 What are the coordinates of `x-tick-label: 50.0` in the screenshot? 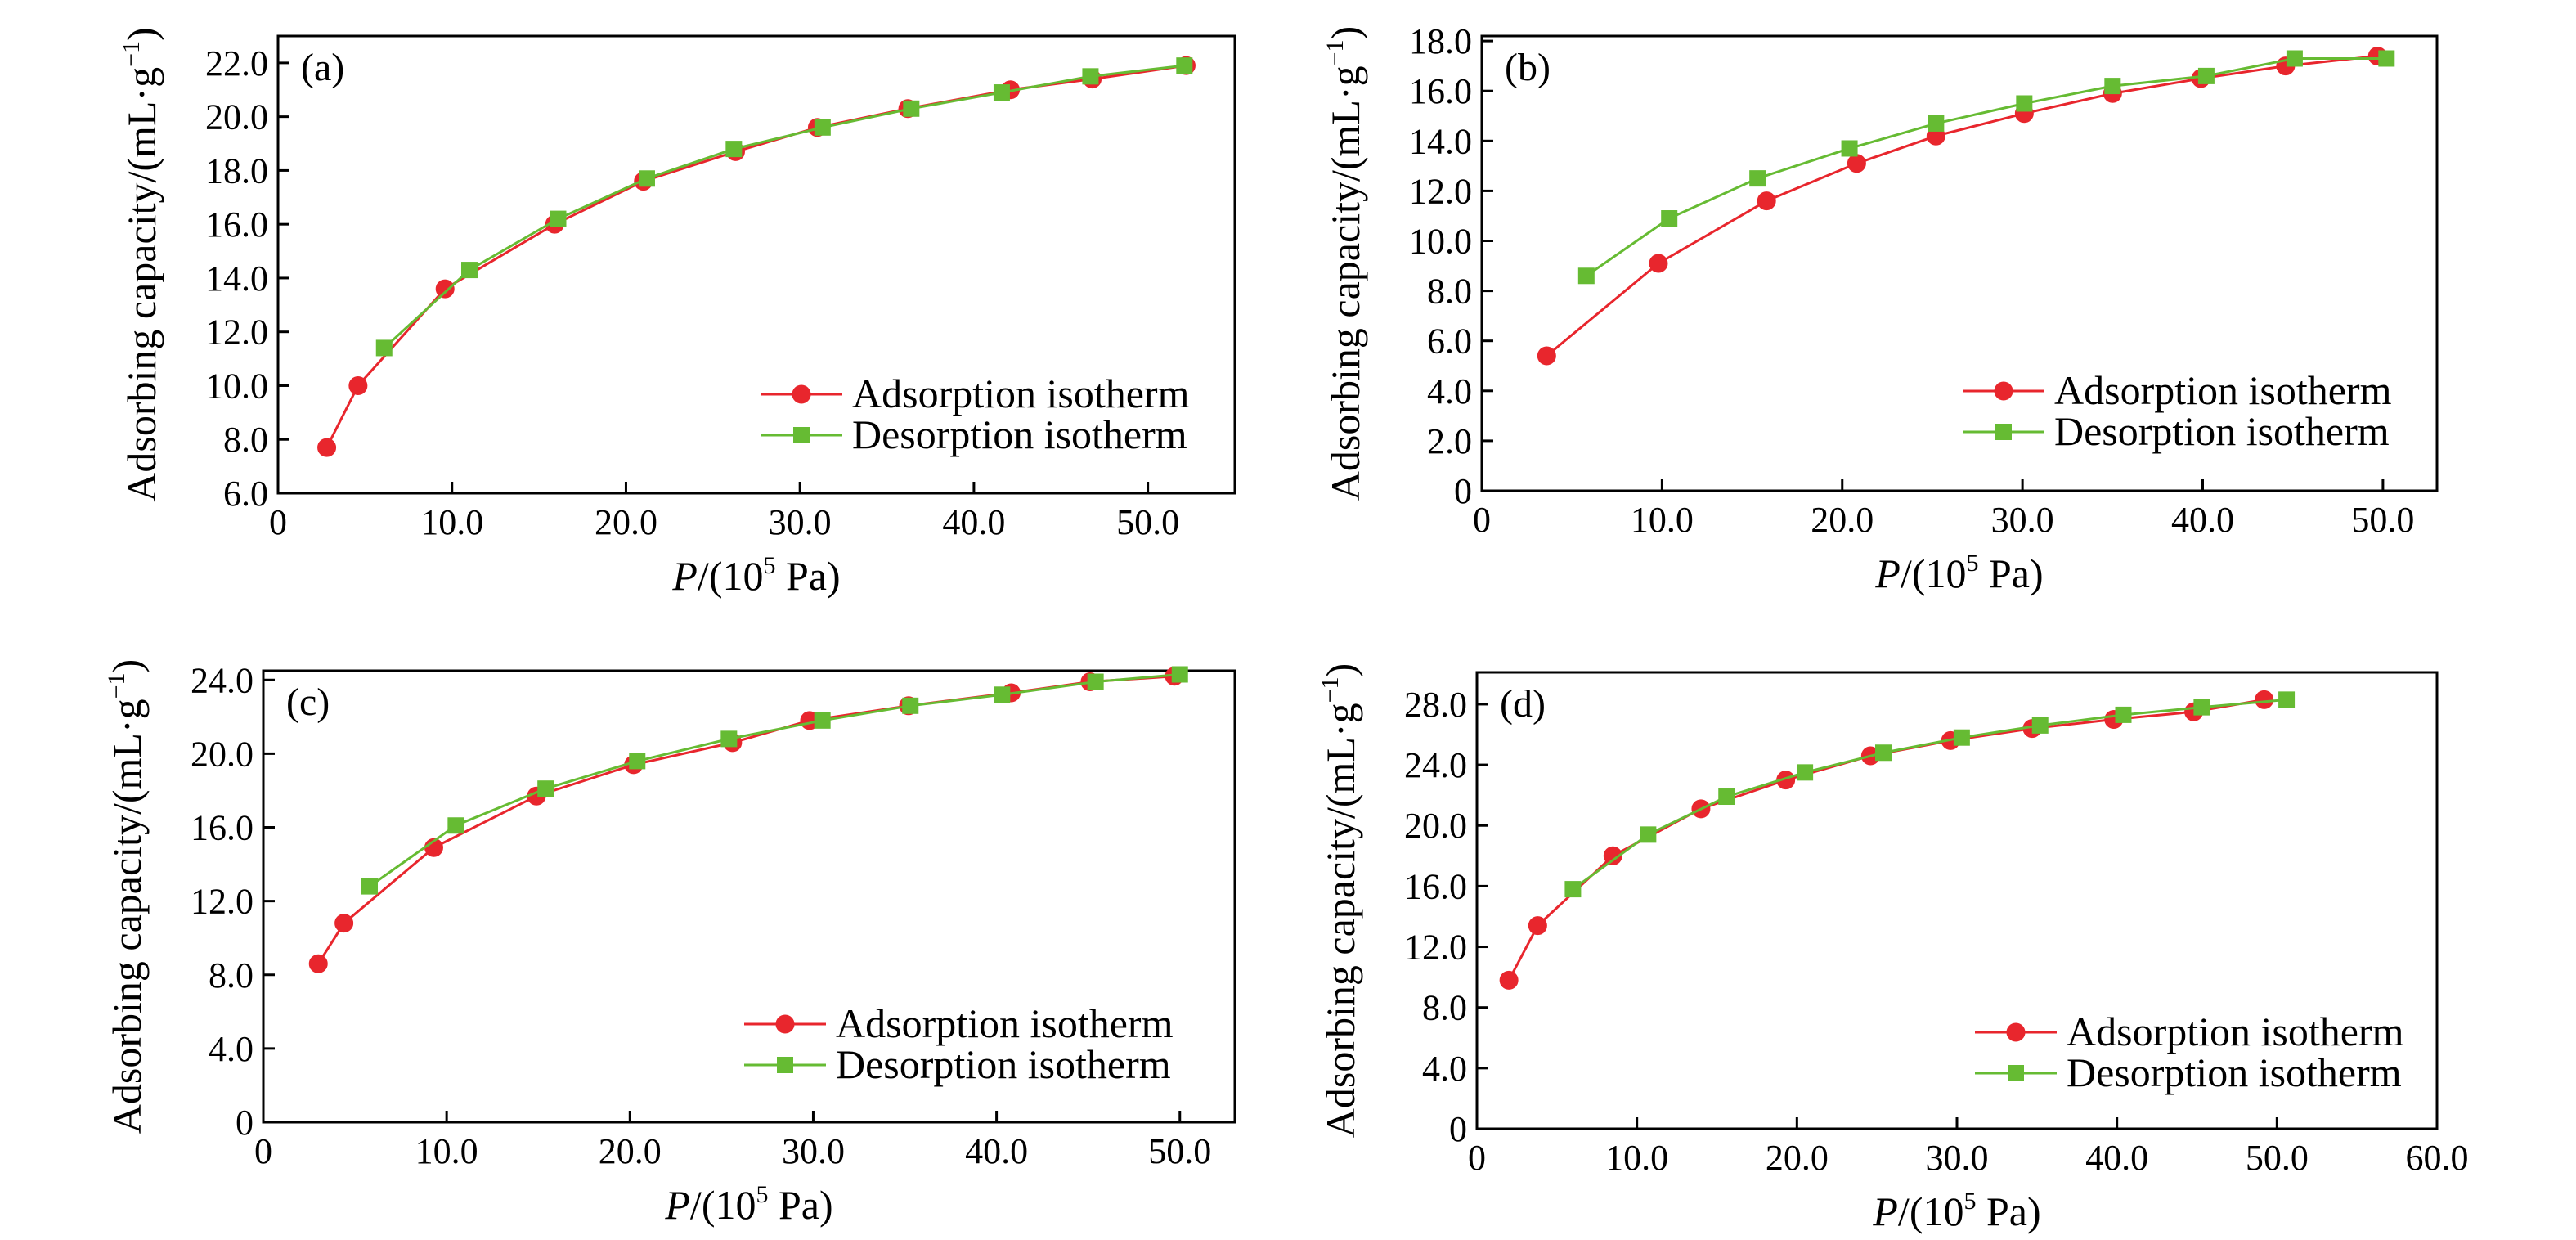 It's located at (1147, 522).